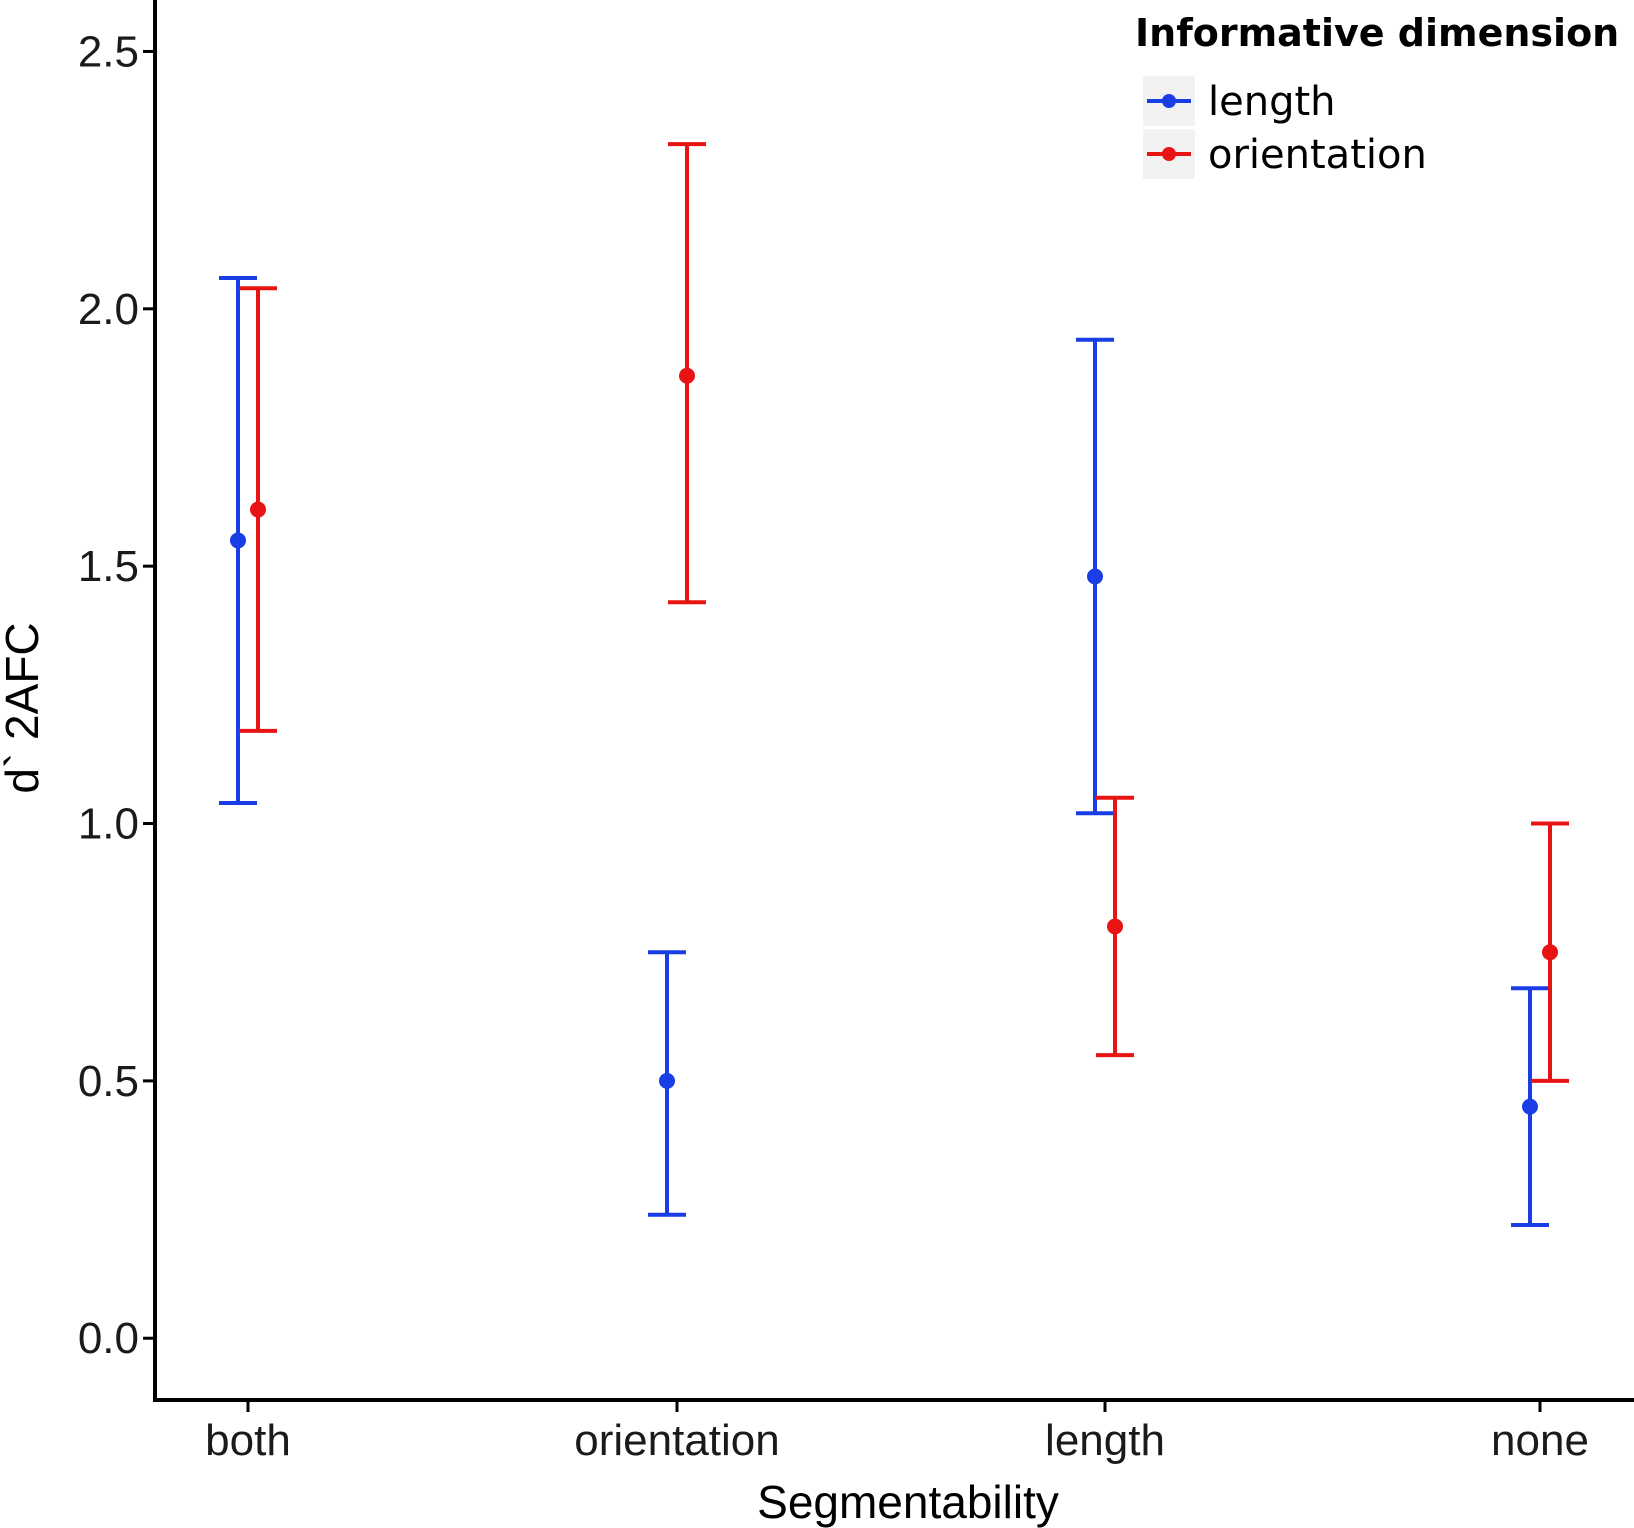 This screenshot has height=1528, width=1634. Describe the element at coordinates (1272, 102) in the screenshot. I see `legend-label: length` at that location.